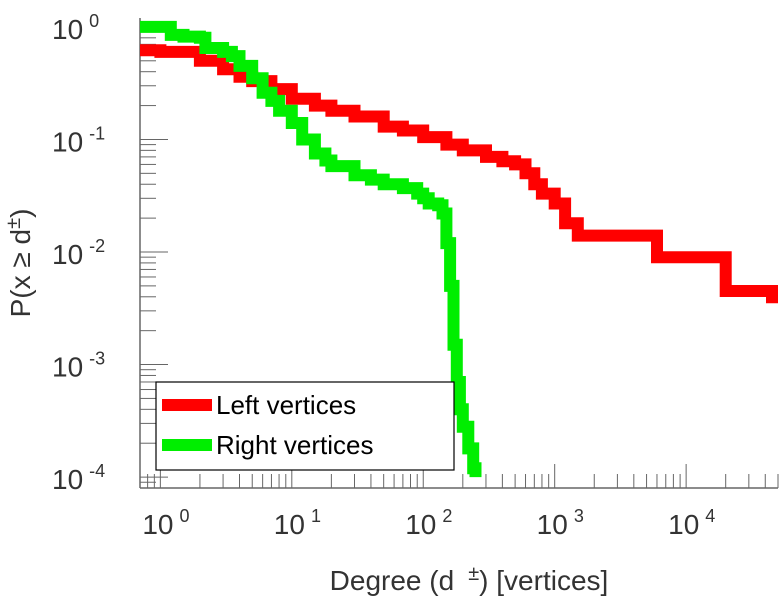  Describe the element at coordinates (560, 523) in the screenshot. I see `x-tick-label: 10 3` at that location.